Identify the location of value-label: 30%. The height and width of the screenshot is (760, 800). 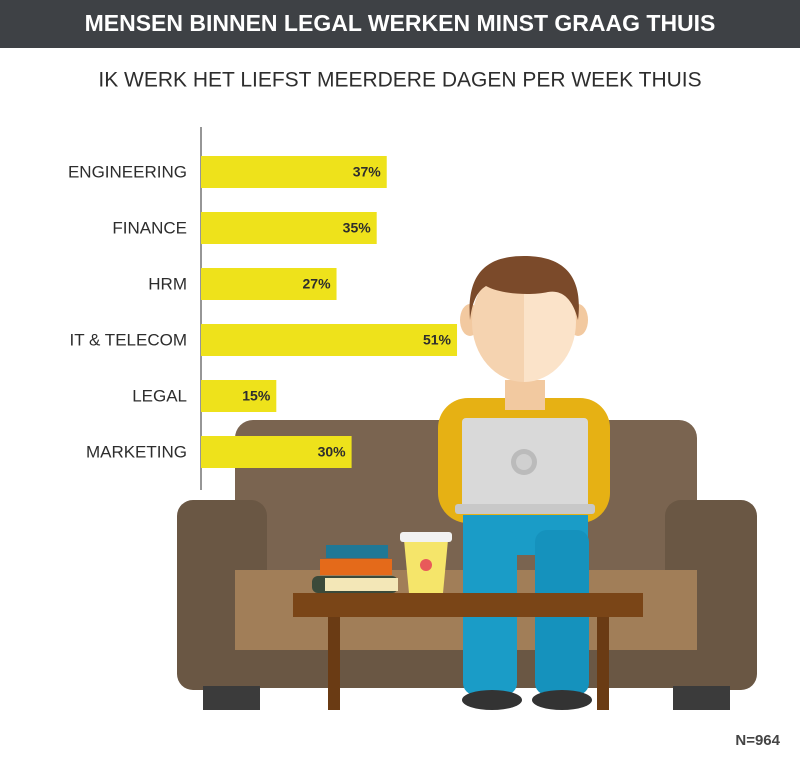
(332, 452).